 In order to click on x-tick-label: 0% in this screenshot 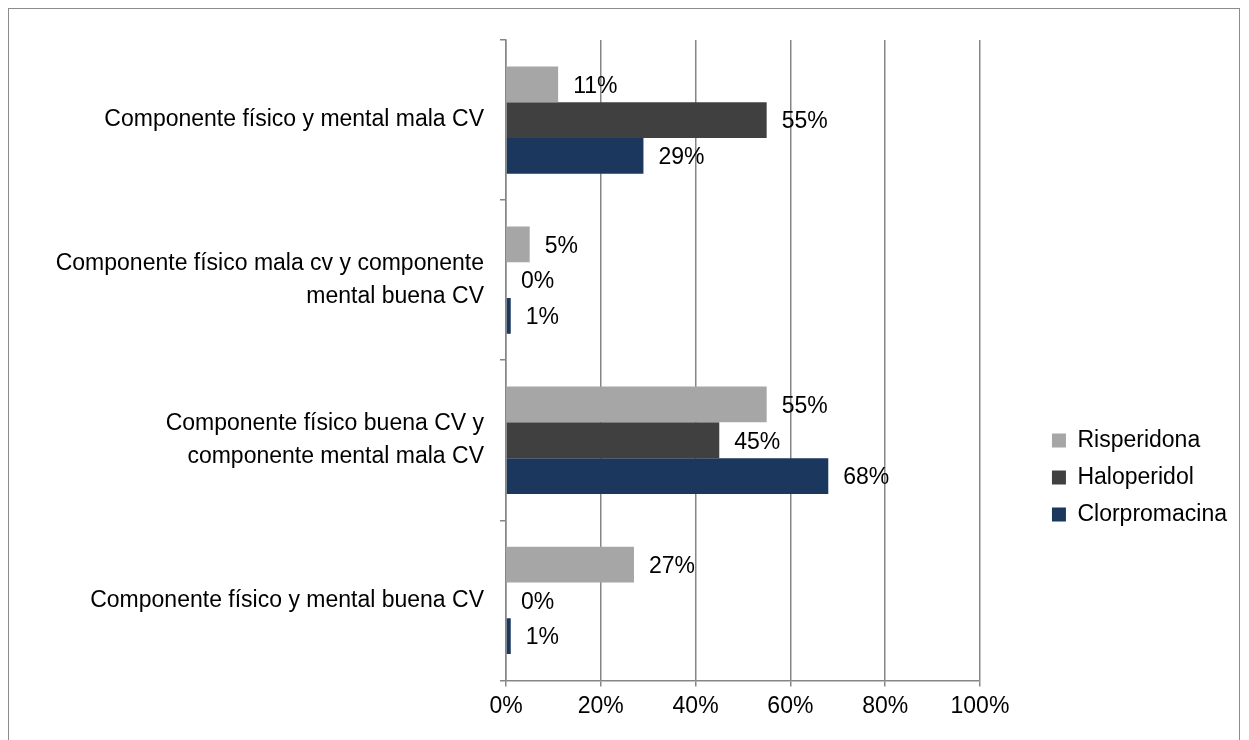, I will do `click(506, 704)`.